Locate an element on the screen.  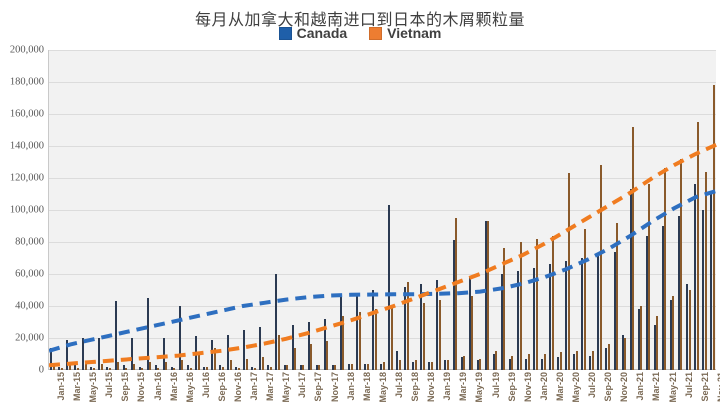
x-axis-tick: Nov-17 is located at coordinates (334, 387).